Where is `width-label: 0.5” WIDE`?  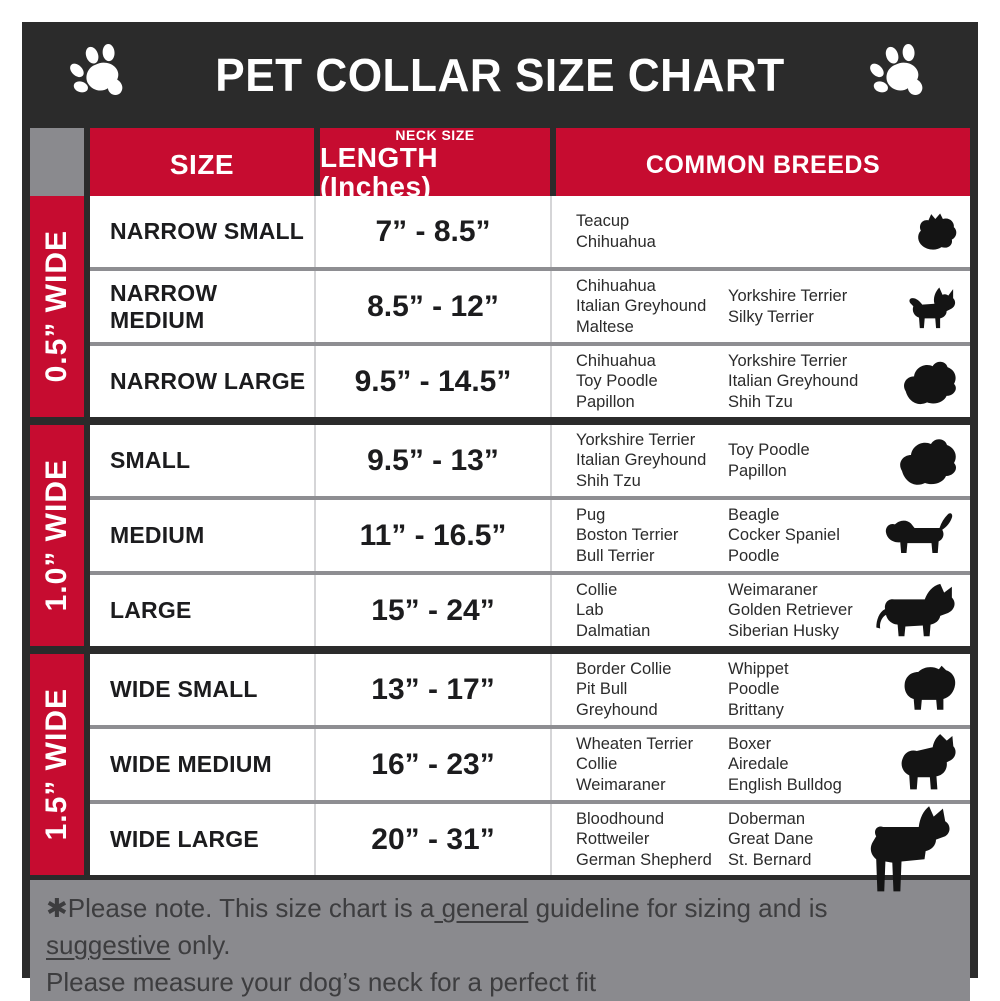
width-label: 0.5” WIDE is located at coordinates (56, 306).